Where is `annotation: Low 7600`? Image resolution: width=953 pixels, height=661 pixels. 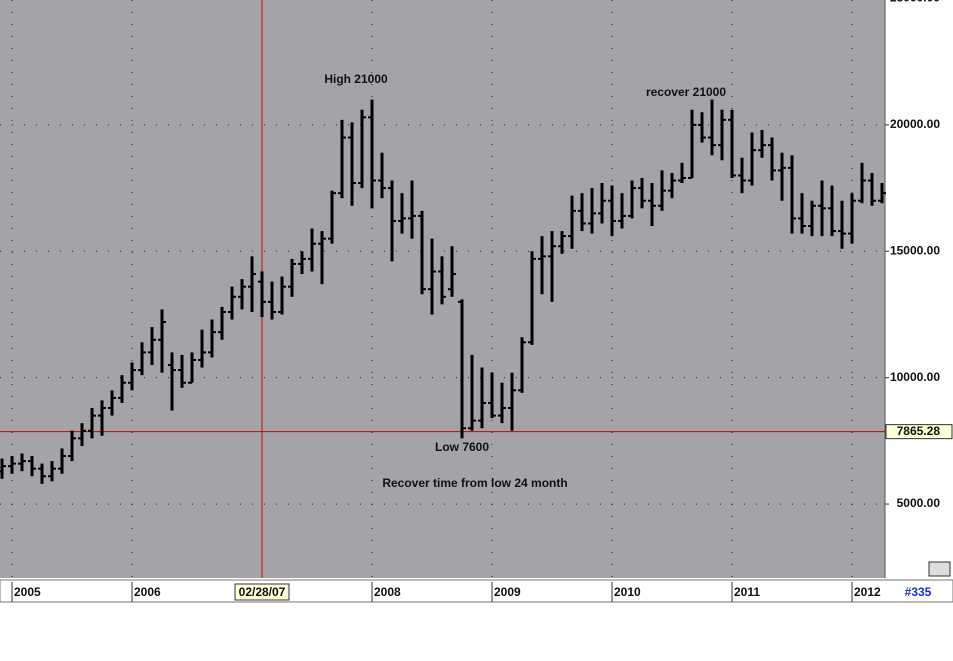 annotation: Low 7600 is located at coordinates (462, 447).